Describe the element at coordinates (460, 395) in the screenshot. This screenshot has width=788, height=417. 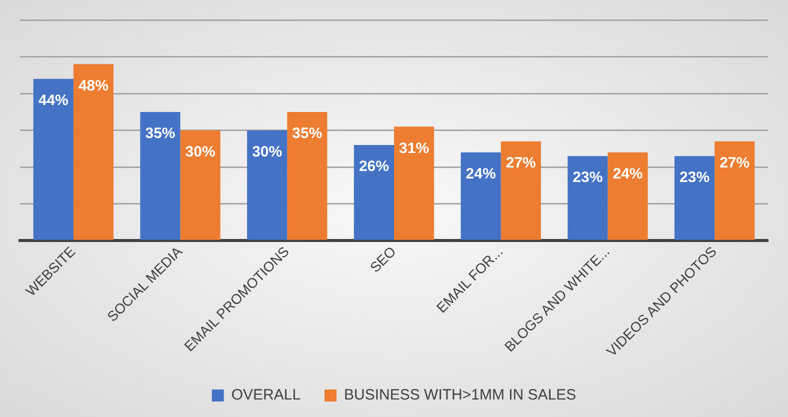
I see `legend-label: BUSINESS WITH>1MM IN SALES` at that location.